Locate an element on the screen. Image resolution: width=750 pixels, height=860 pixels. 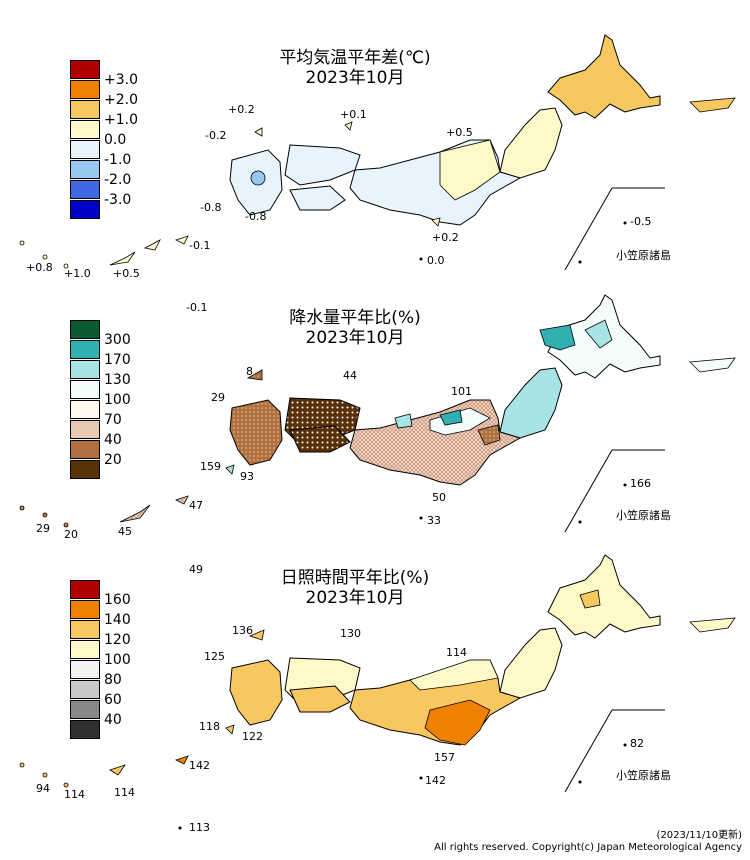
chugoku-region is located at coordinates (322, 165).